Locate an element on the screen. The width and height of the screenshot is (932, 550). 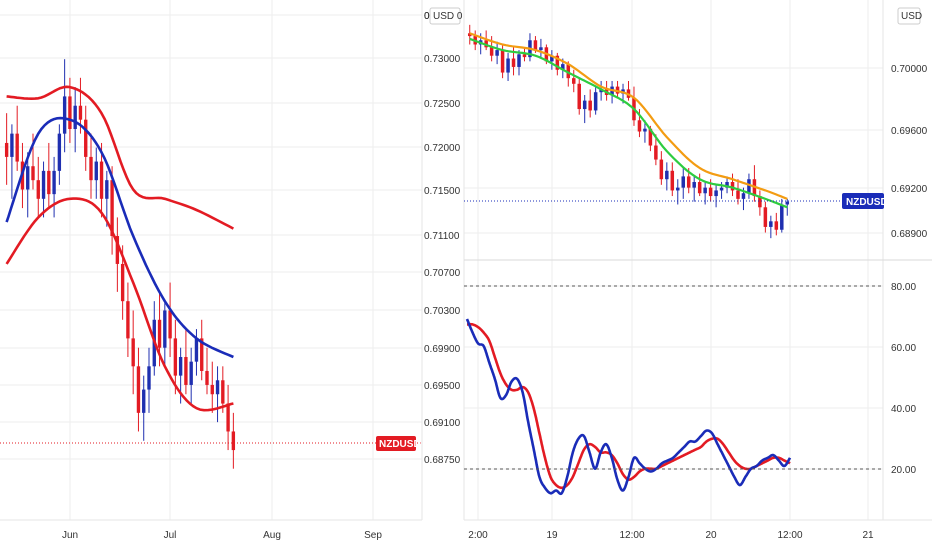
left-currency-label: 0 is located at coordinates (427, 16).